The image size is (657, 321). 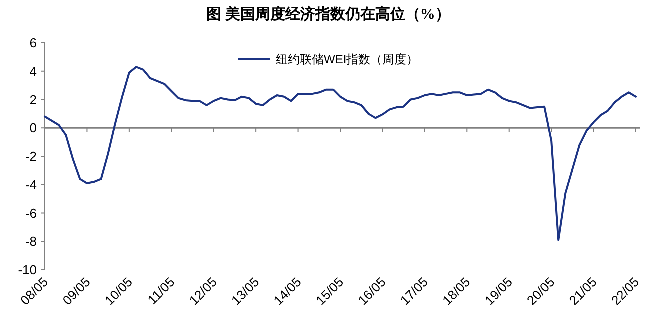 I want to click on y-tick-label: -6, so click(x=31, y=213).